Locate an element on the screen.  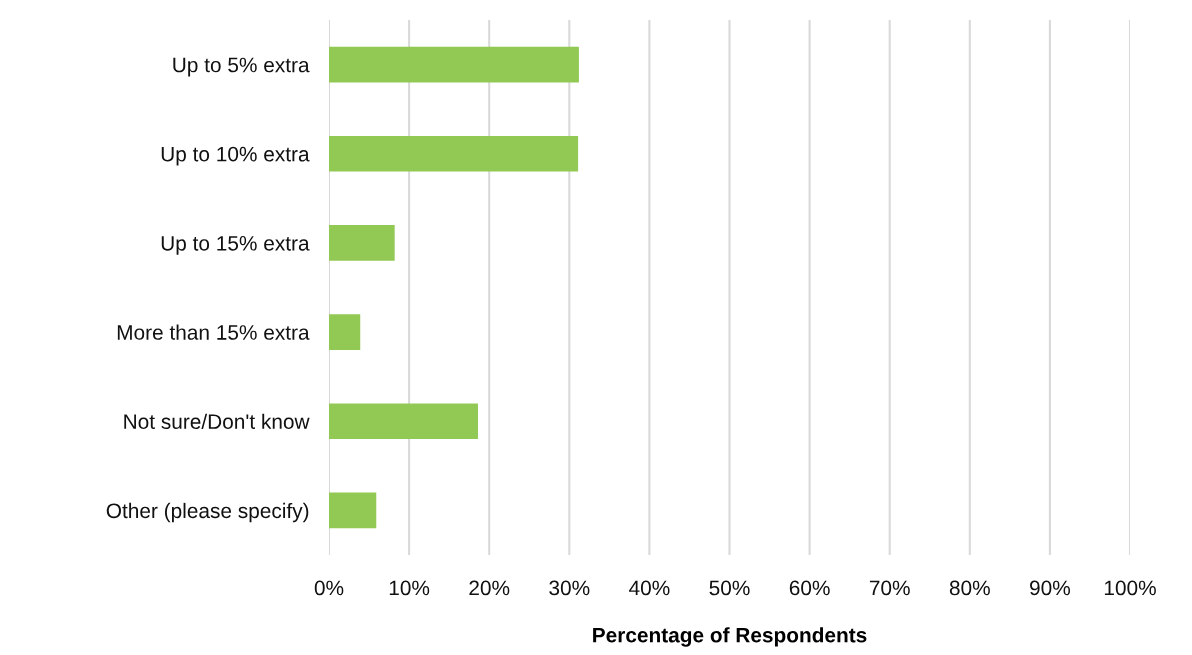
y-tick-label: Not sure/Don't know is located at coordinates (217, 421).